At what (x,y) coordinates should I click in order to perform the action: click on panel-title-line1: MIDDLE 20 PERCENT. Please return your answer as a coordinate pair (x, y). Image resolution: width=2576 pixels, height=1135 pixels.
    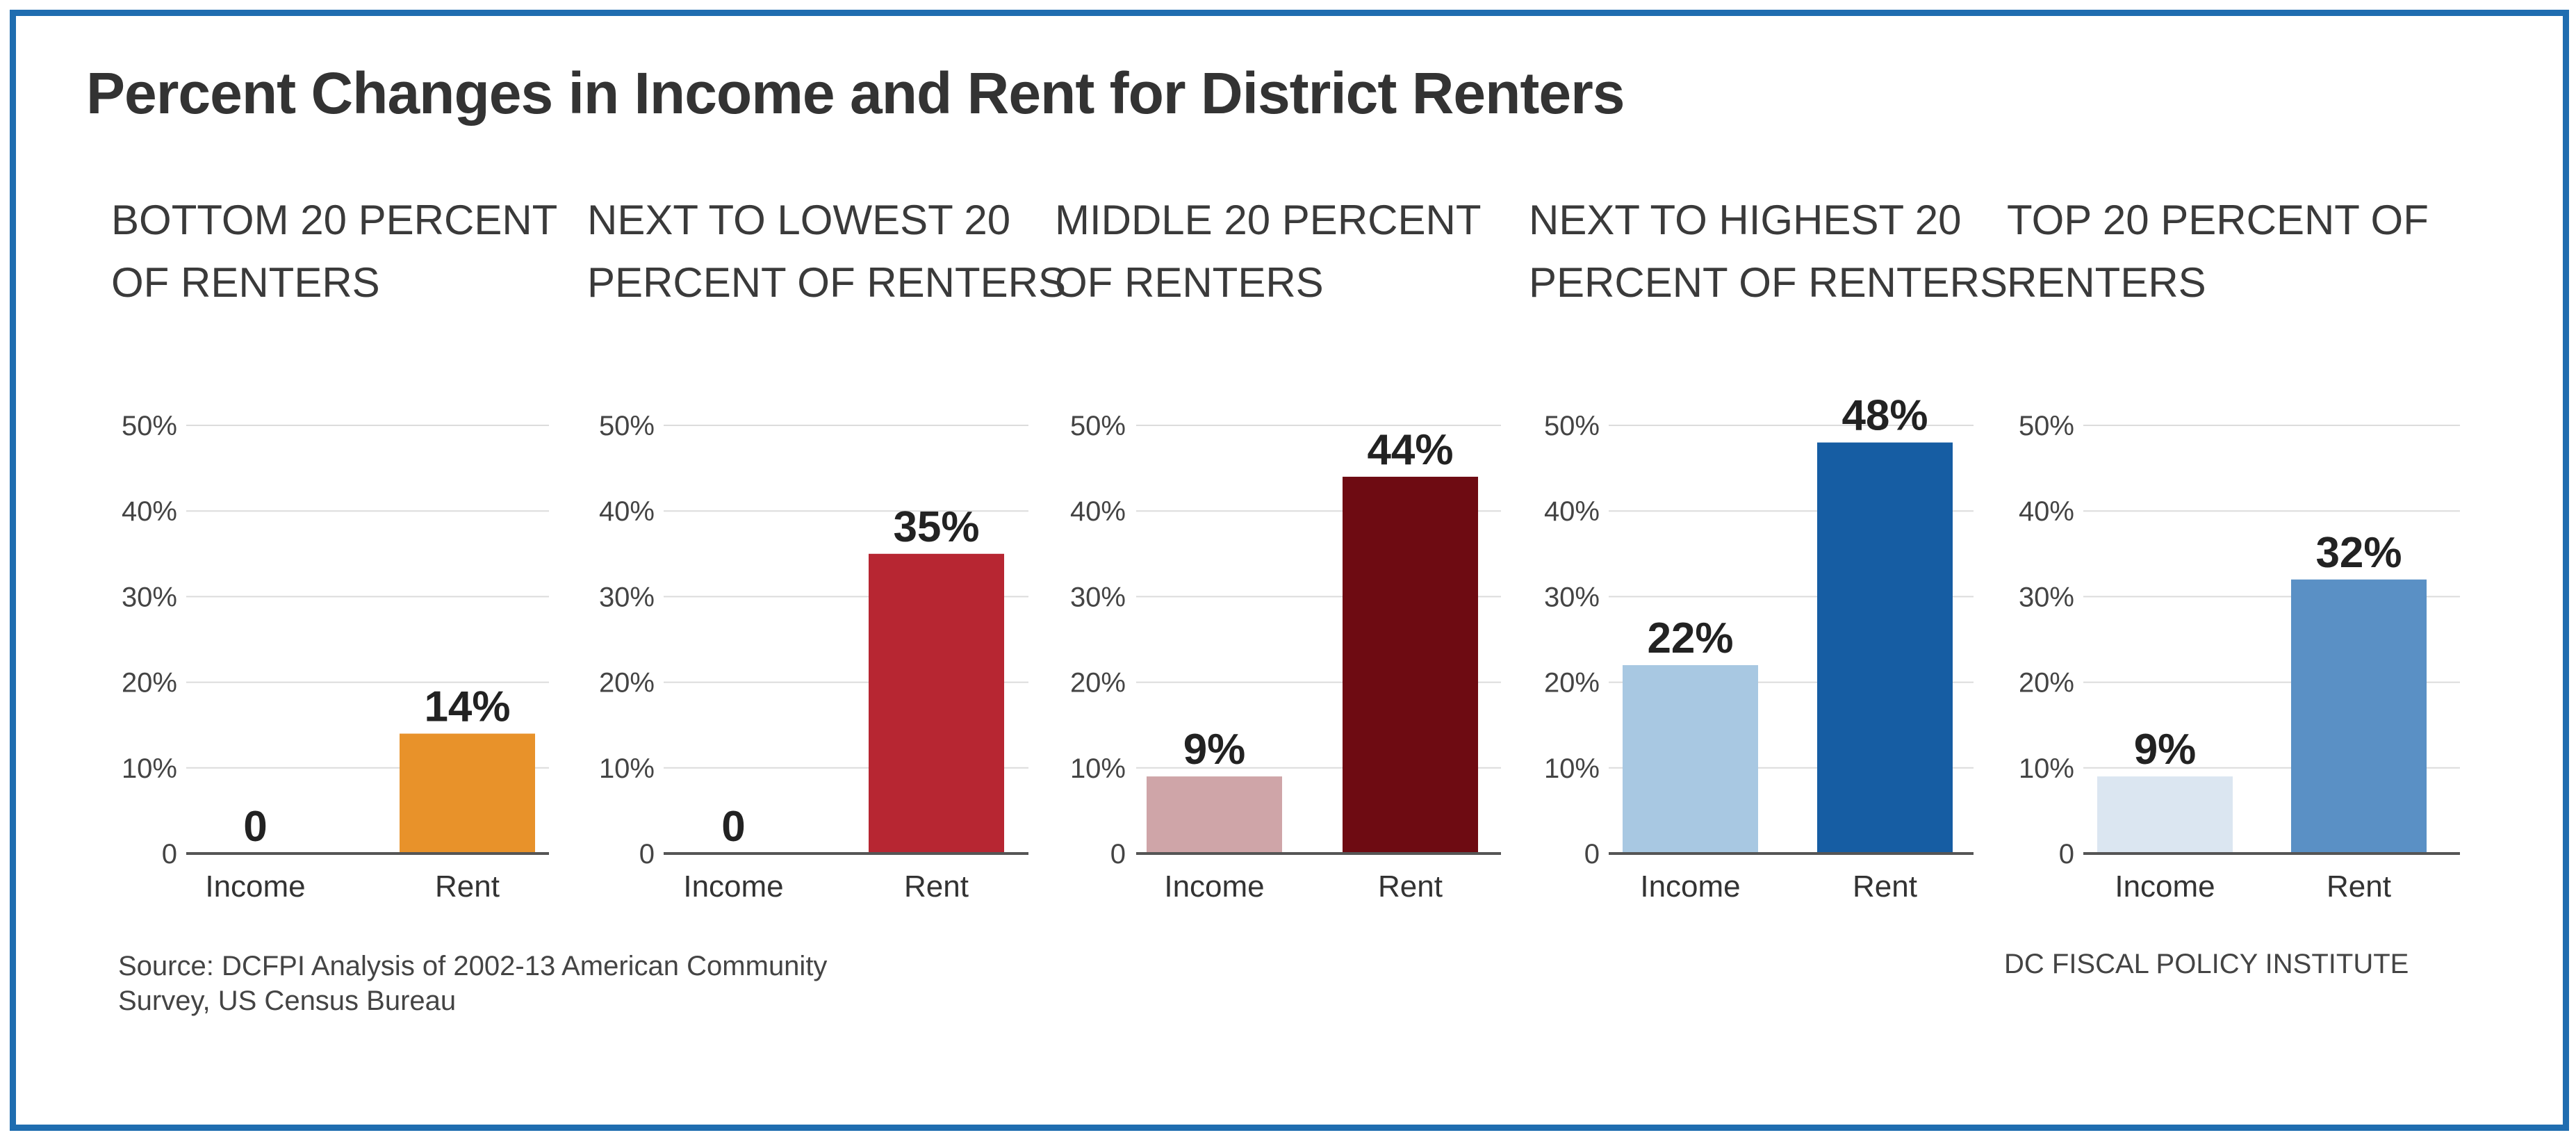
    Looking at the image, I should click on (1268, 220).